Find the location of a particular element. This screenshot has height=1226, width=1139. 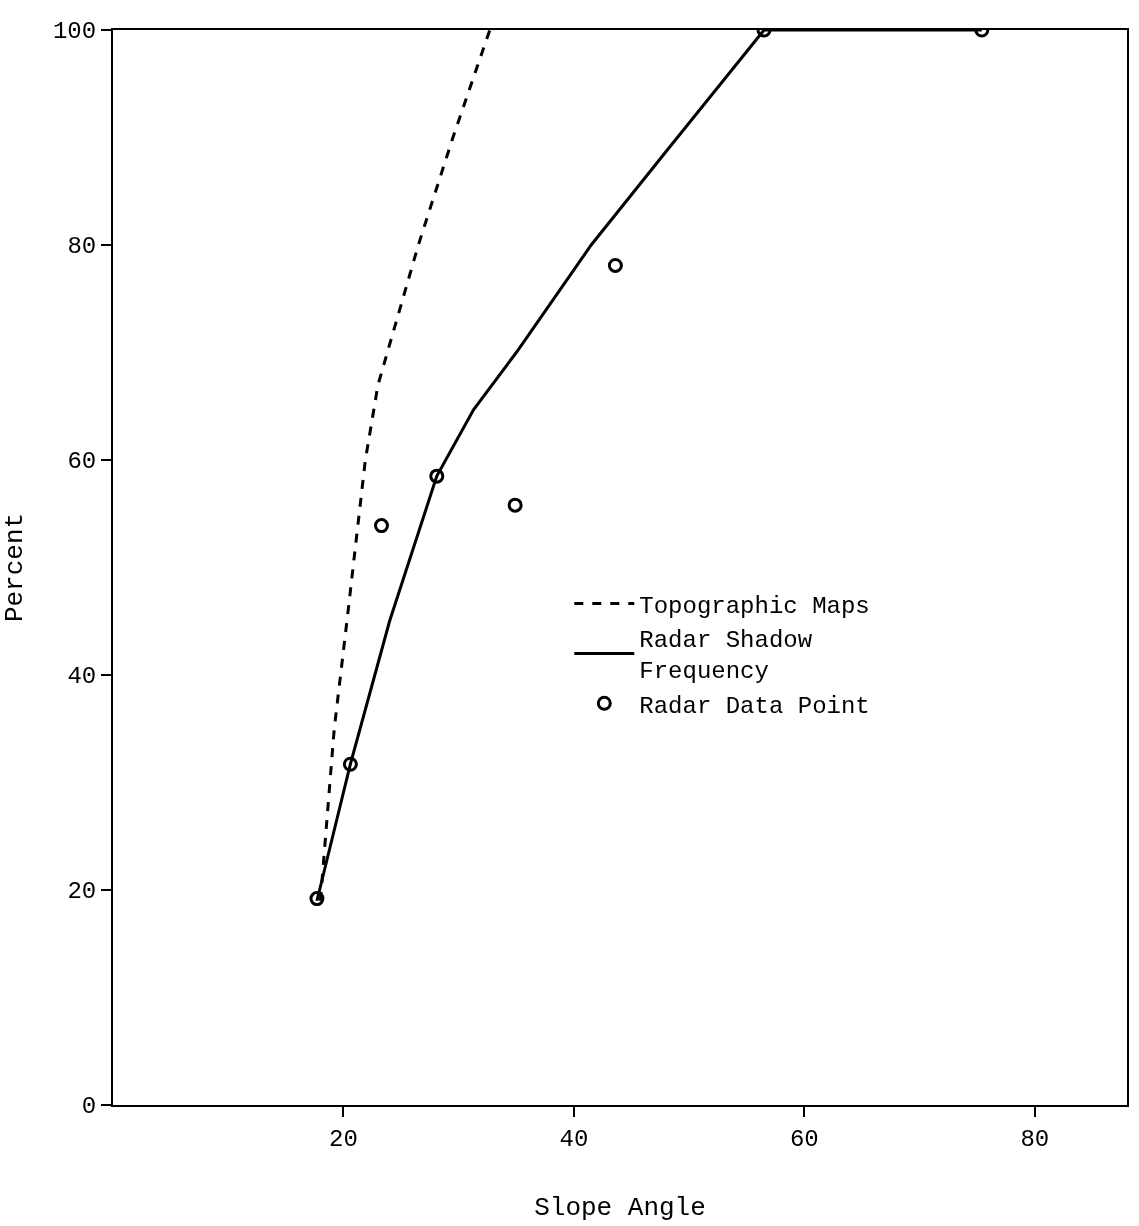

x-axis-title: Slope Angle is located at coordinates (620, 1208).